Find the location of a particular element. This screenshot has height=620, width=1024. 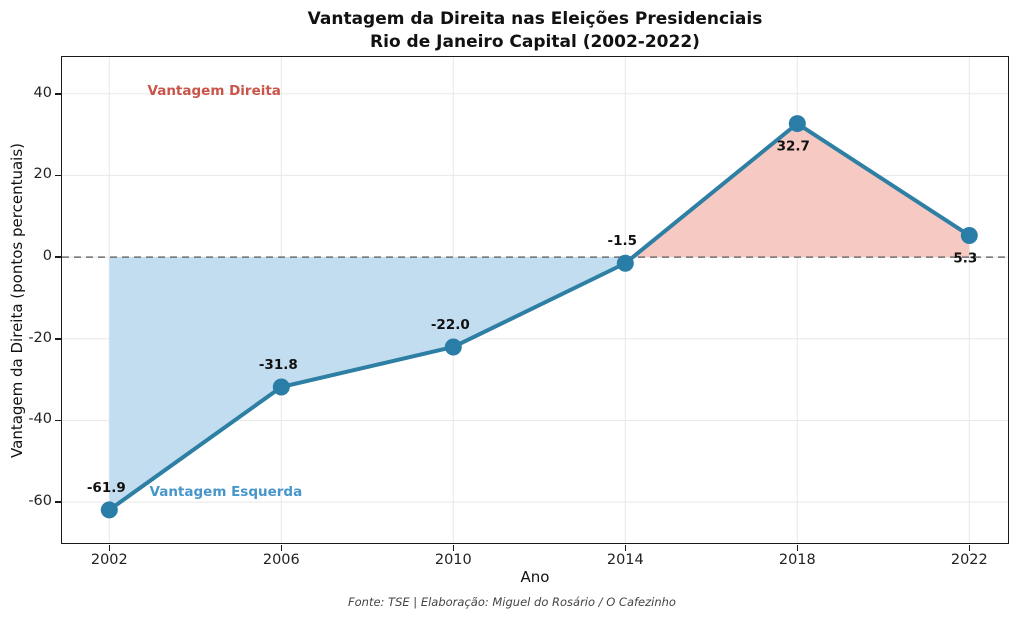

x-tick-label: 2006 is located at coordinates (281, 560).